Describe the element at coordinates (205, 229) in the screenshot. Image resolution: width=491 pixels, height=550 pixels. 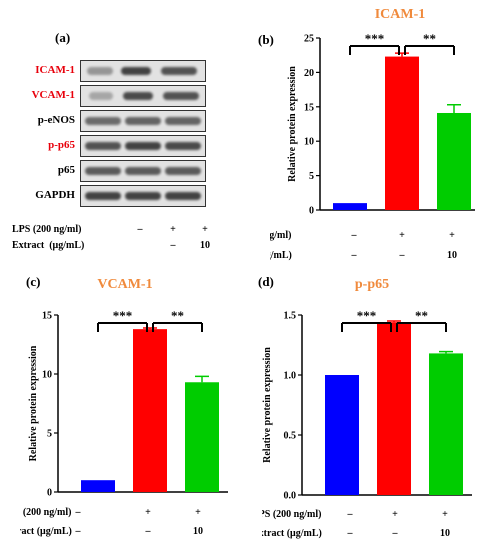
I see `blot-lps-value: +` at that location.